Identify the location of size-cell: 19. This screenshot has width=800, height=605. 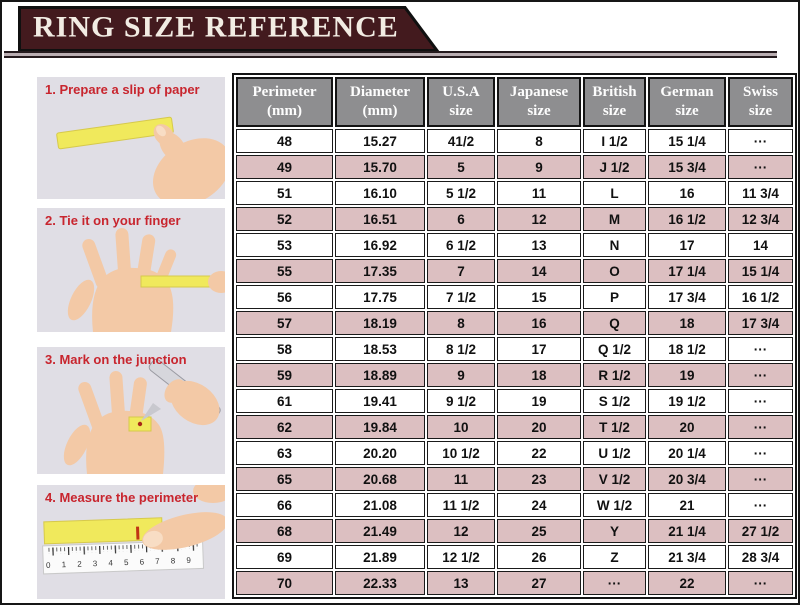
(687, 375).